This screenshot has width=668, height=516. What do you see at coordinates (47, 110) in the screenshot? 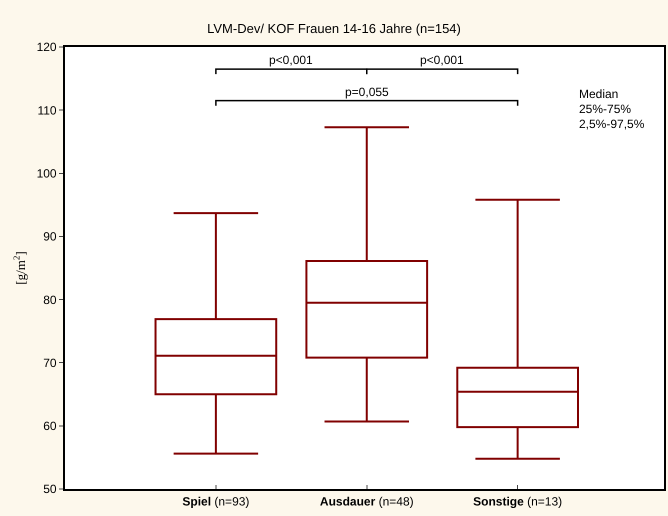
I see `y-tick-label: 110` at bounding box center [47, 110].